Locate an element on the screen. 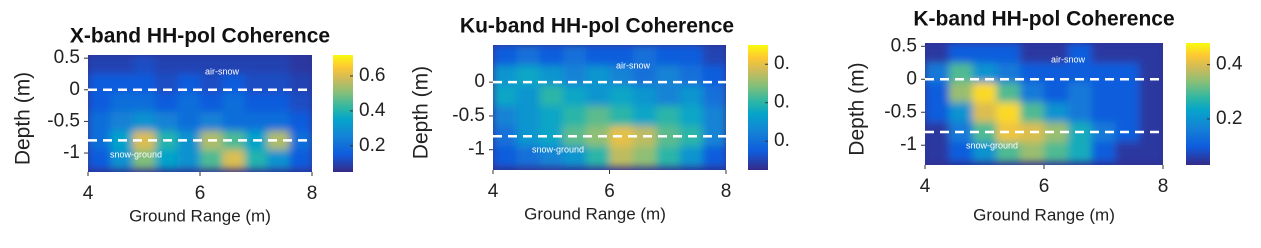 This screenshot has height=248, width=1261. heatmap is located at coordinates (1044, 103).